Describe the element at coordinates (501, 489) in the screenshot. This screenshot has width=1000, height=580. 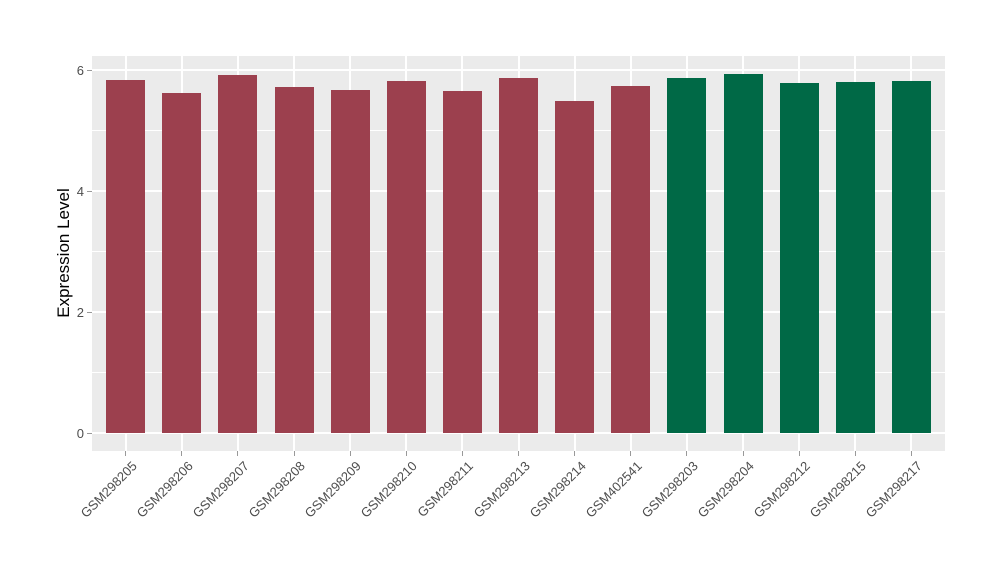
I see `x-tick-label: GSM298213` at that location.